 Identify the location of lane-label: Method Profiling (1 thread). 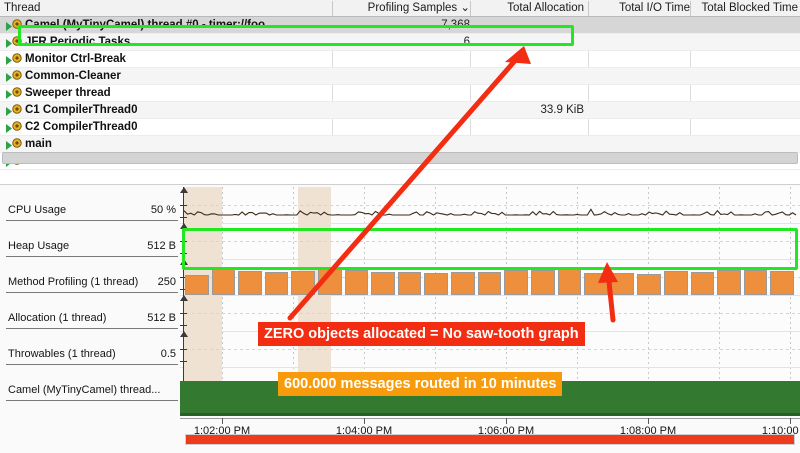
(73, 282).